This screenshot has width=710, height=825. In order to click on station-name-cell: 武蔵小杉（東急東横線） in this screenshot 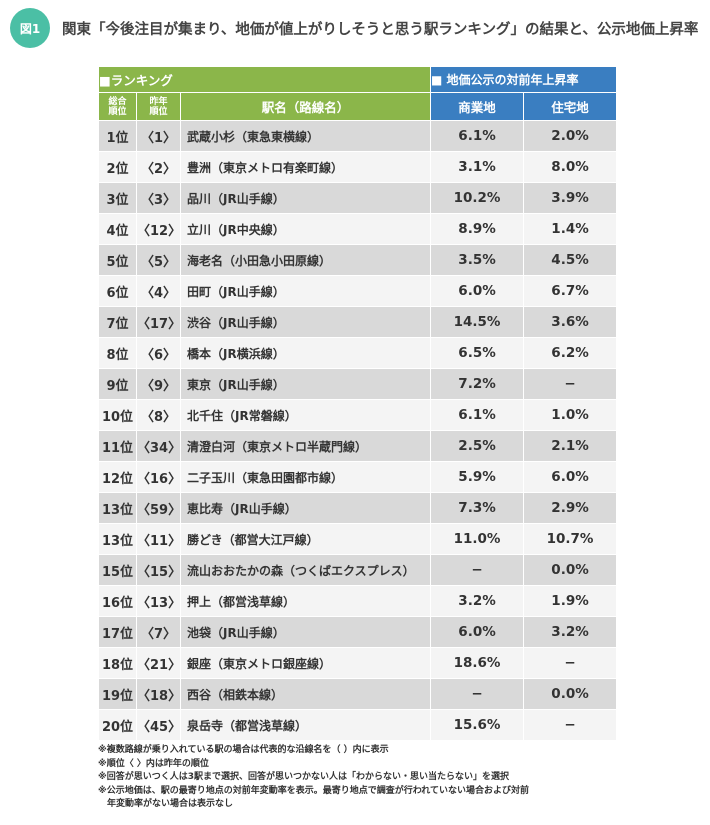, I will do `click(305, 136)`.